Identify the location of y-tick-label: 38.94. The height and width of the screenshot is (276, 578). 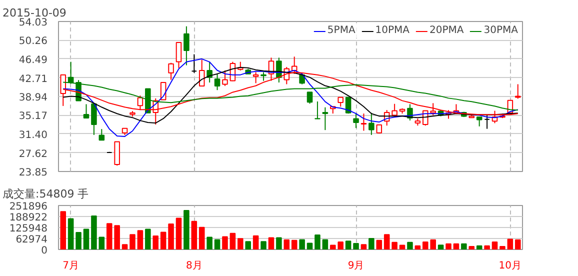
(33, 98).